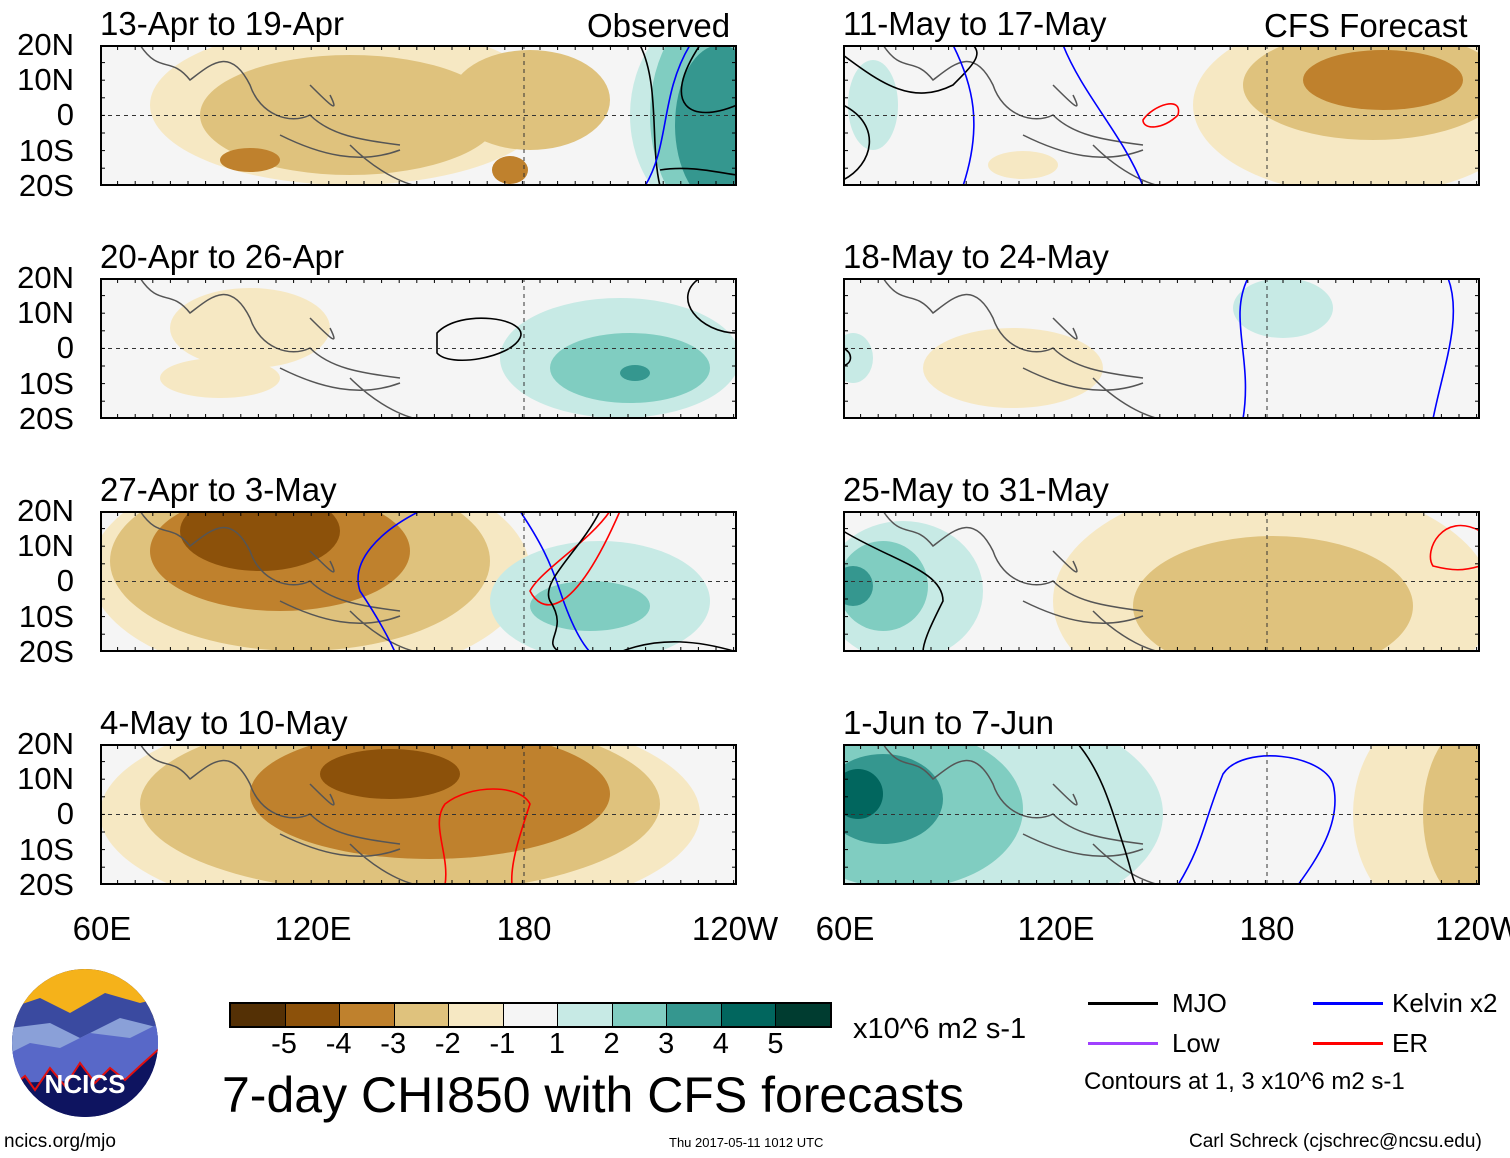 This screenshot has height=1158, width=1510. Describe the element at coordinates (224, 722) in the screenshot. I see `panel-title: 4-May to 10-May` at that location.